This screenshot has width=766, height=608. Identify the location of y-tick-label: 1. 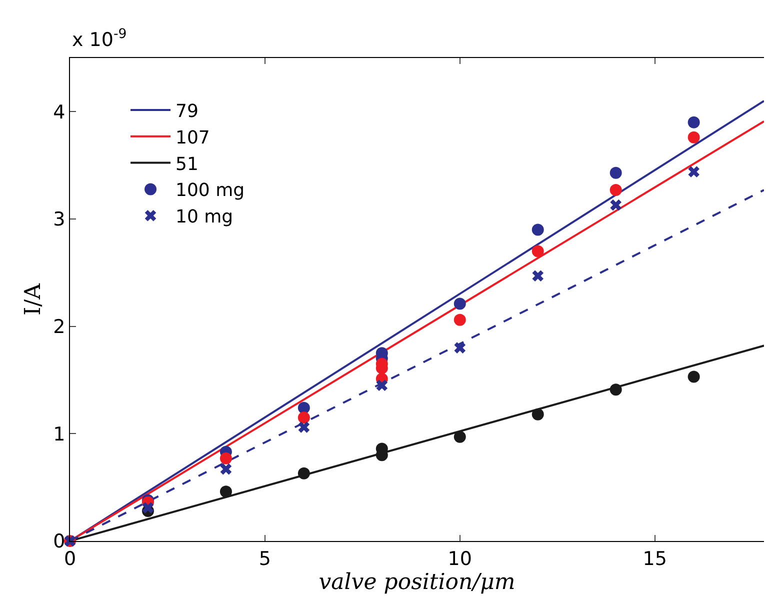
(59, 434).